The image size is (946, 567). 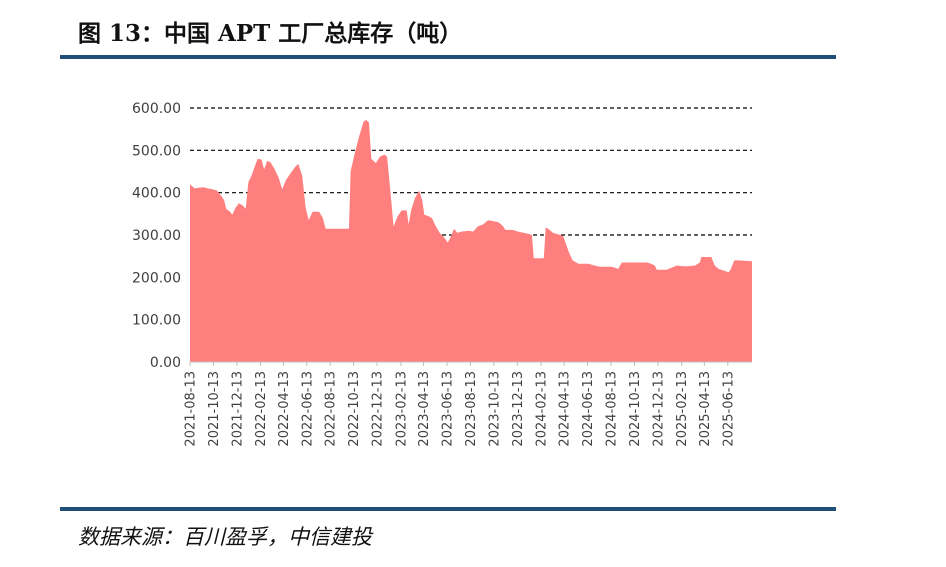 I want to click on x-tick-label: 2024-04-13, so click(x=565, y=409).